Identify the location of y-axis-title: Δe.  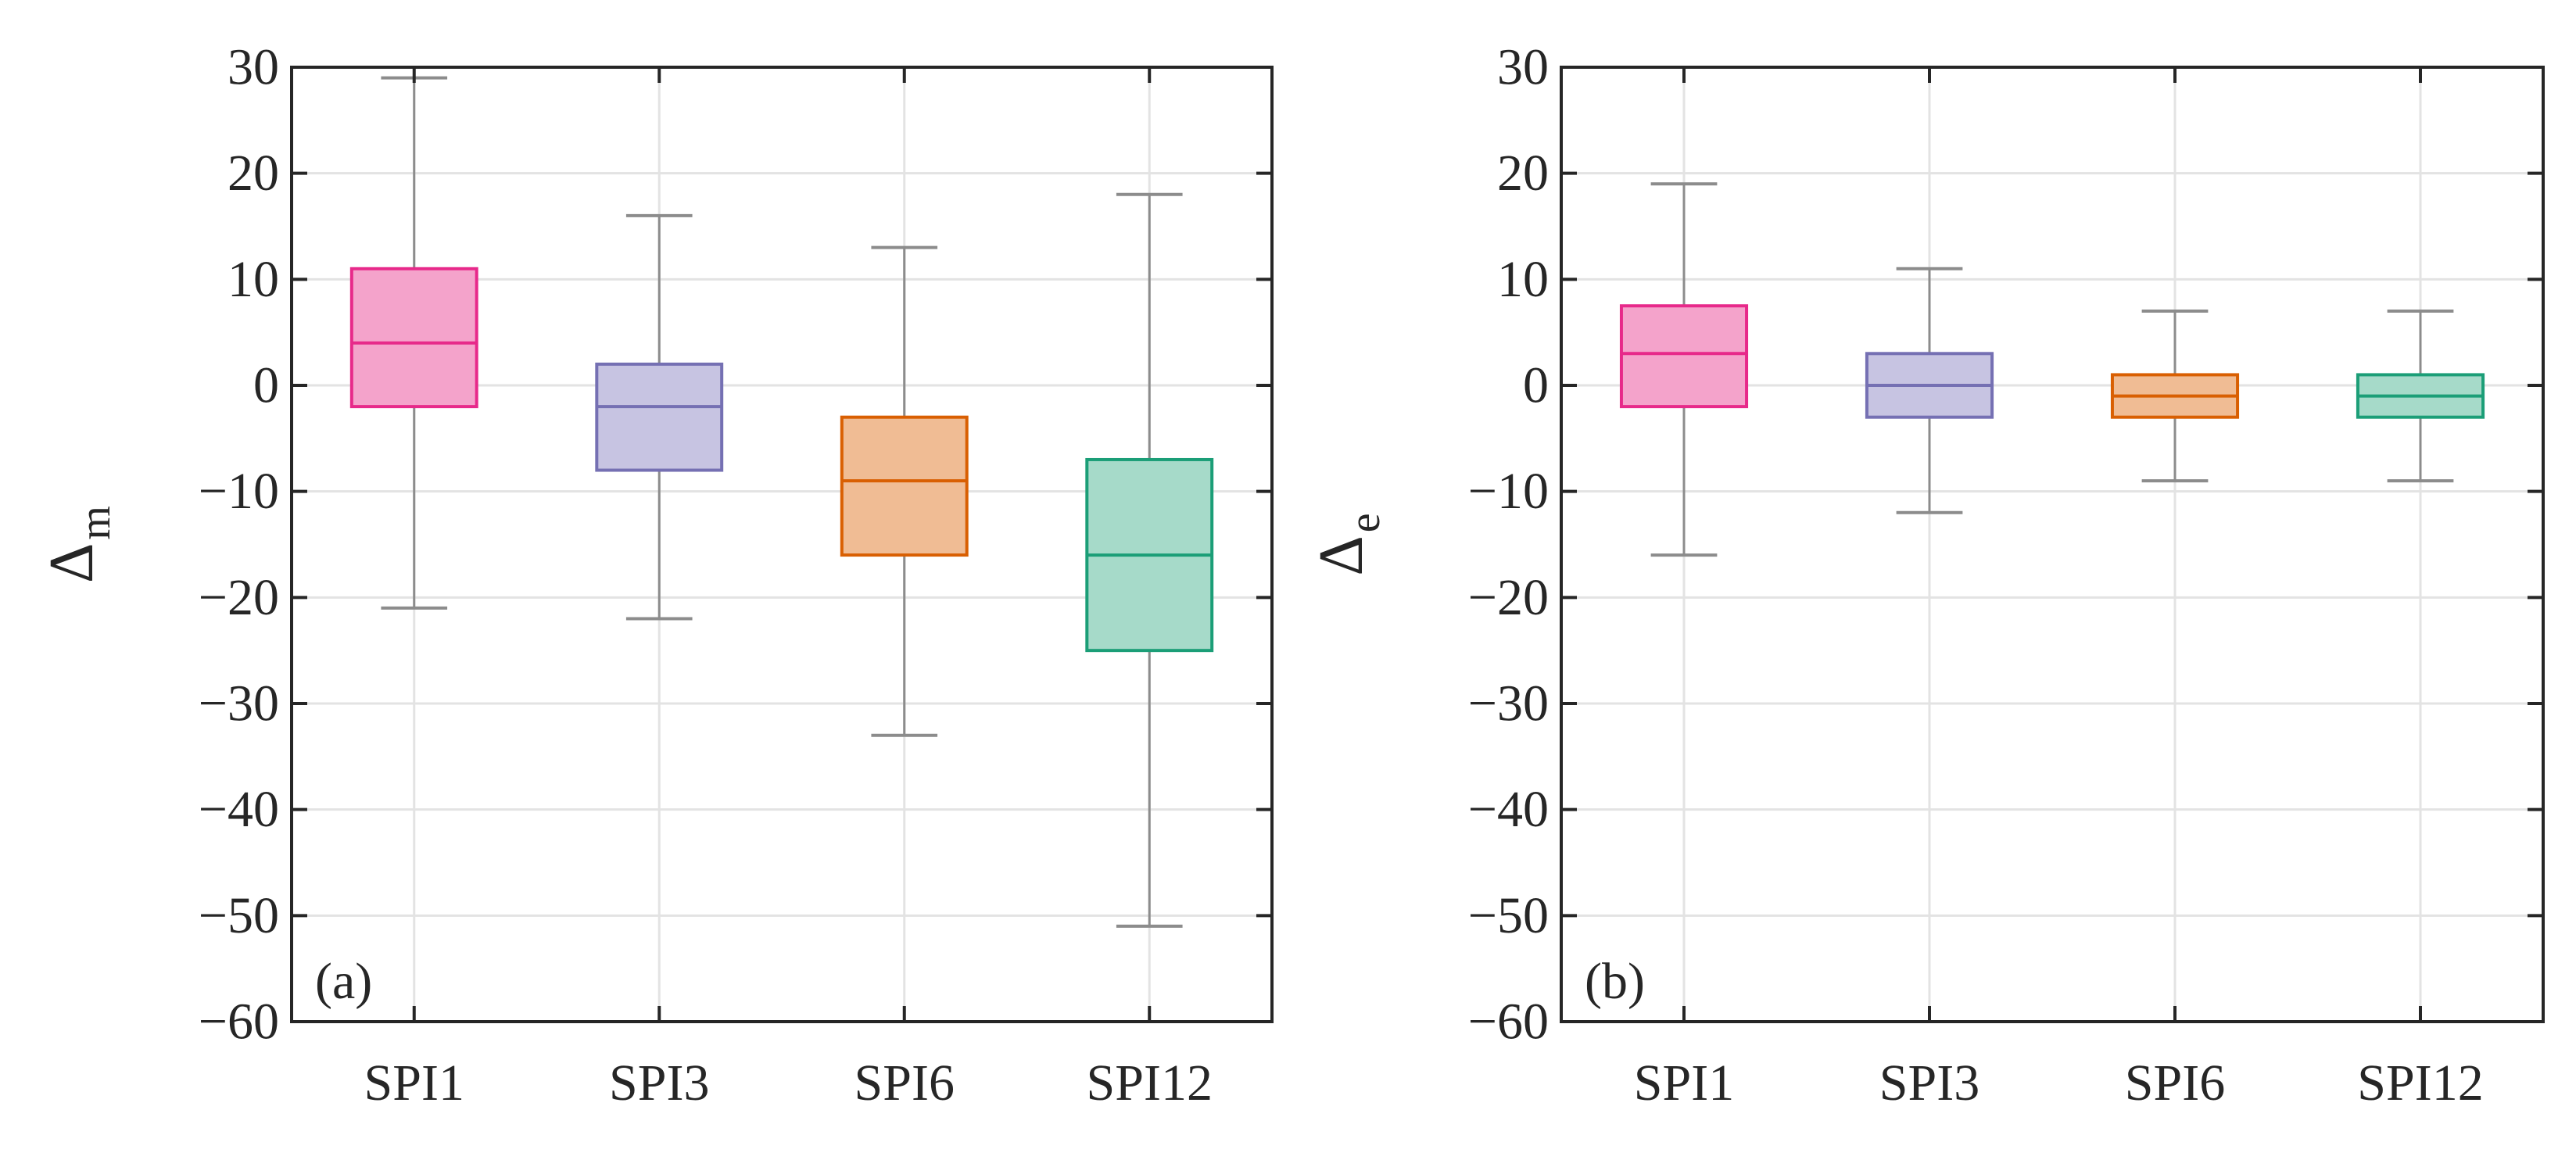
(1348, 544).